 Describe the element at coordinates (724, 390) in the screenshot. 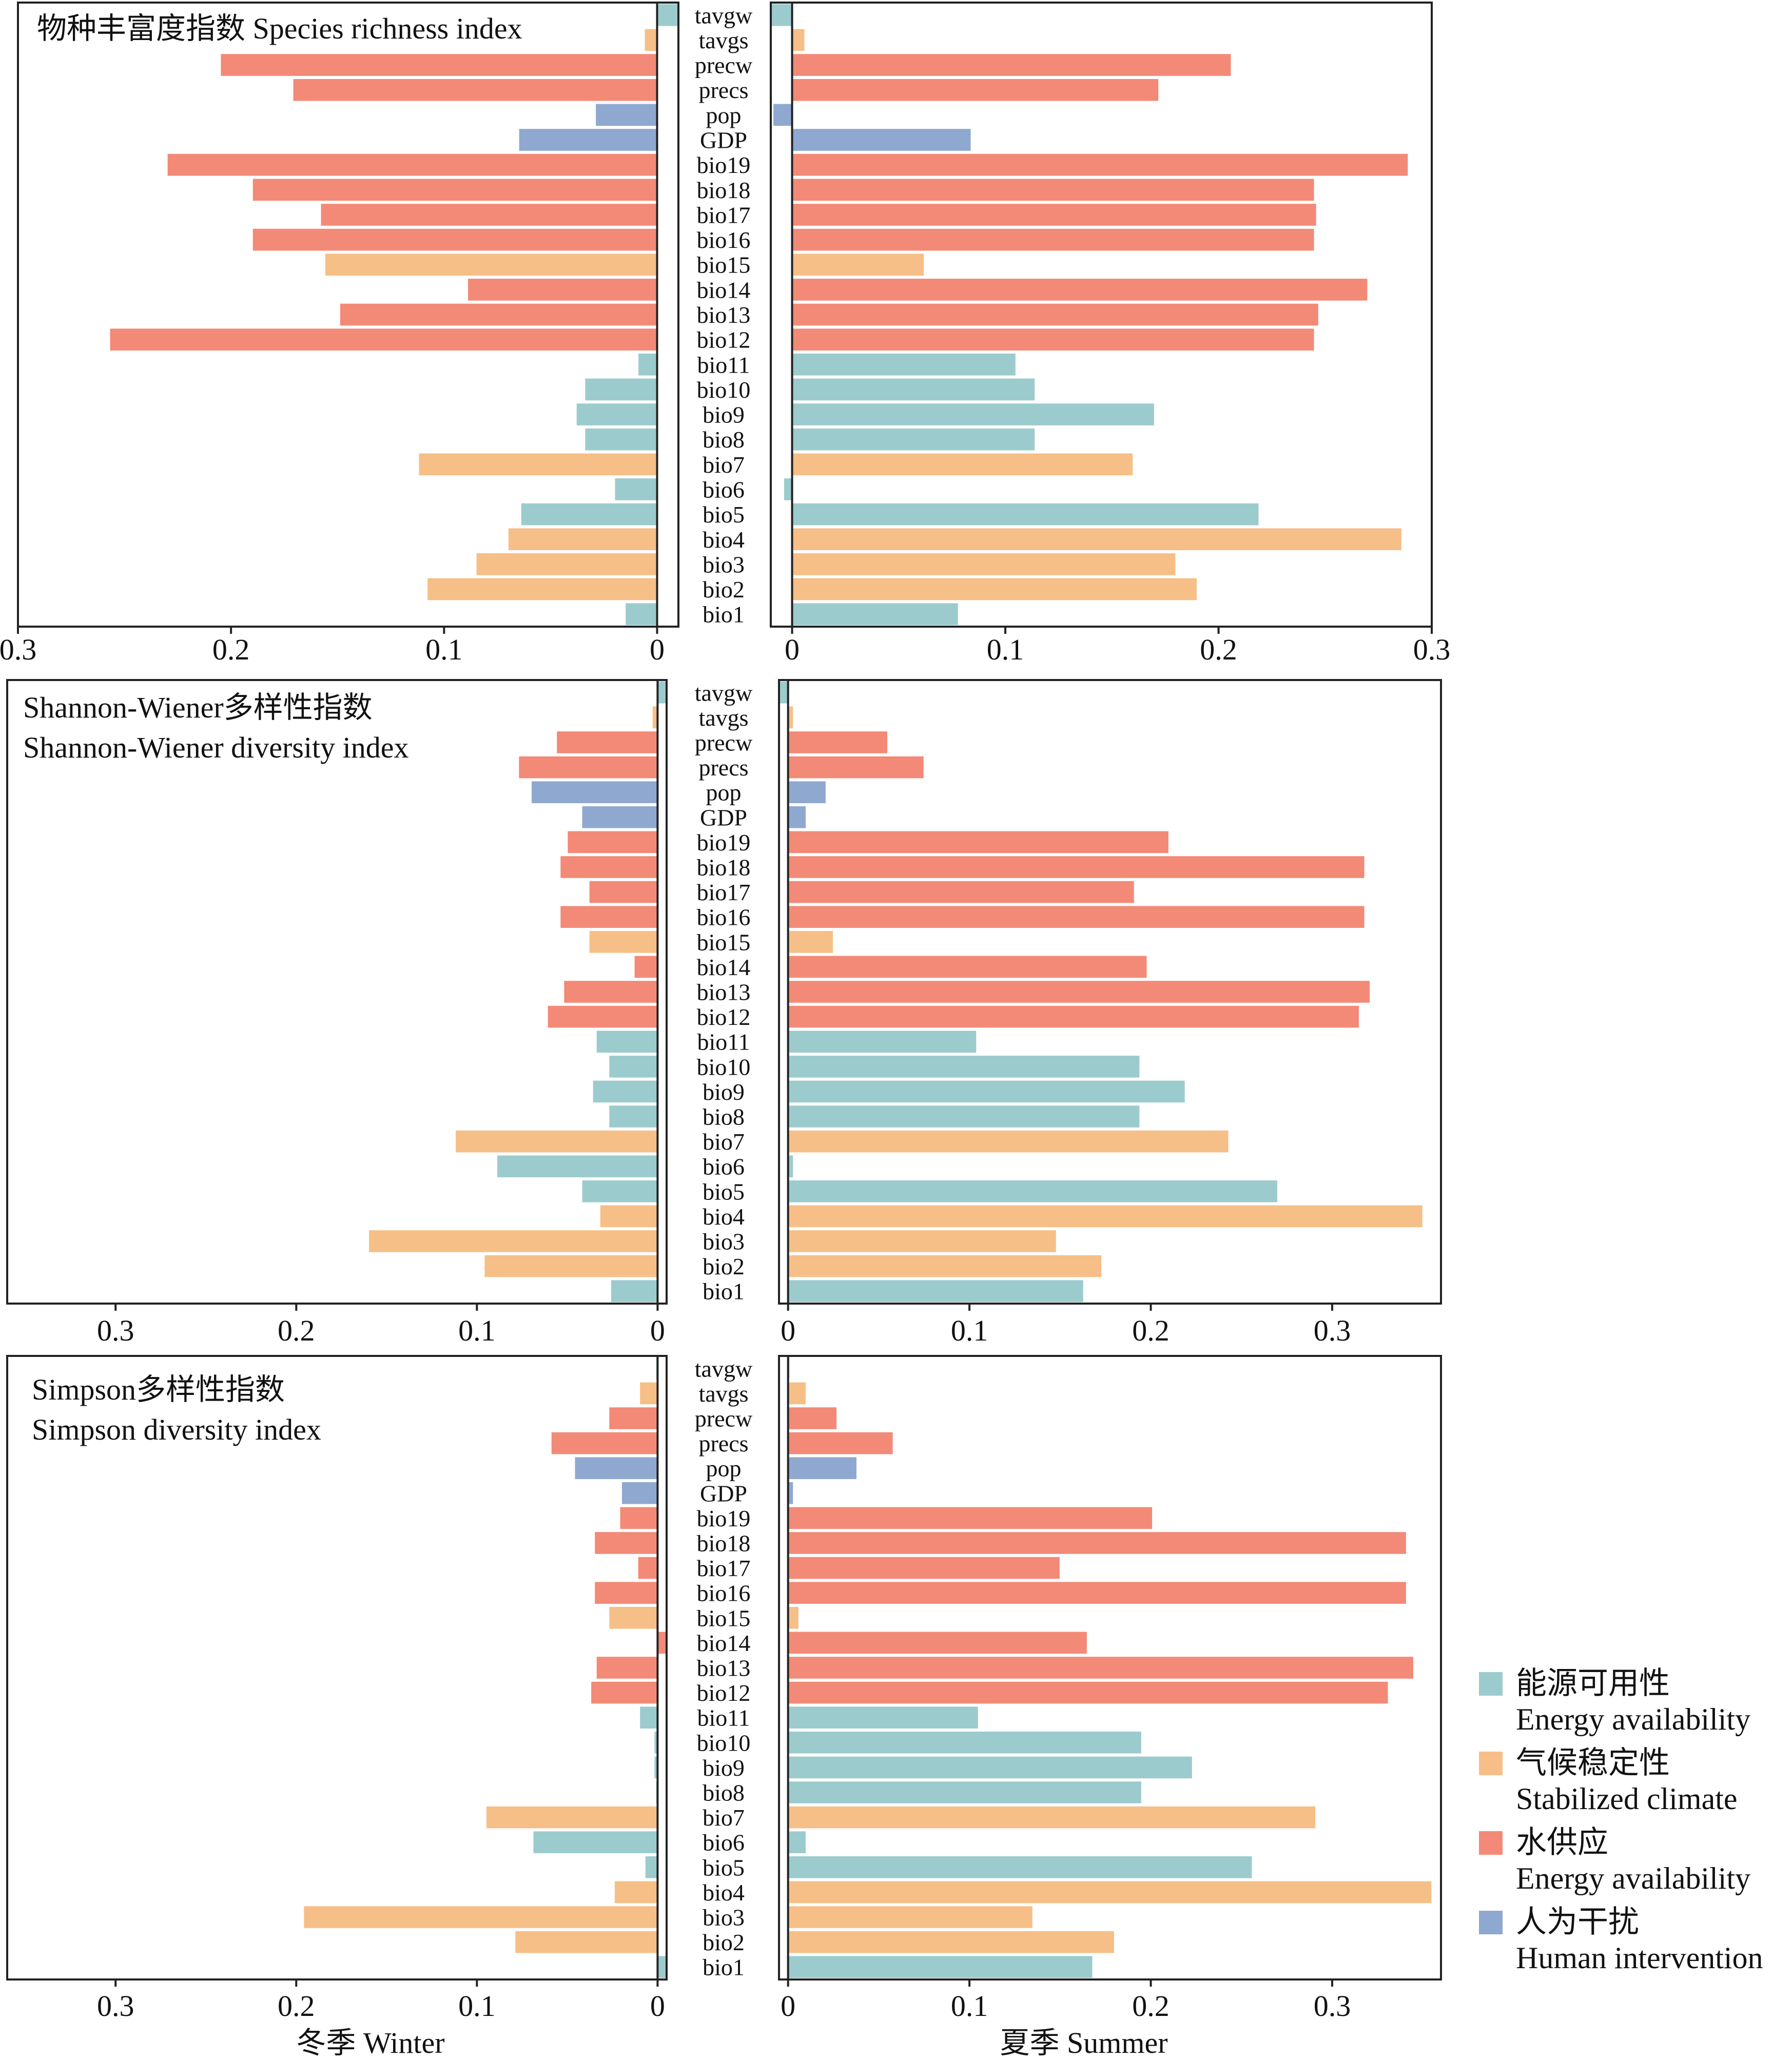

I see `category-label-bio10: bio10` at that location.